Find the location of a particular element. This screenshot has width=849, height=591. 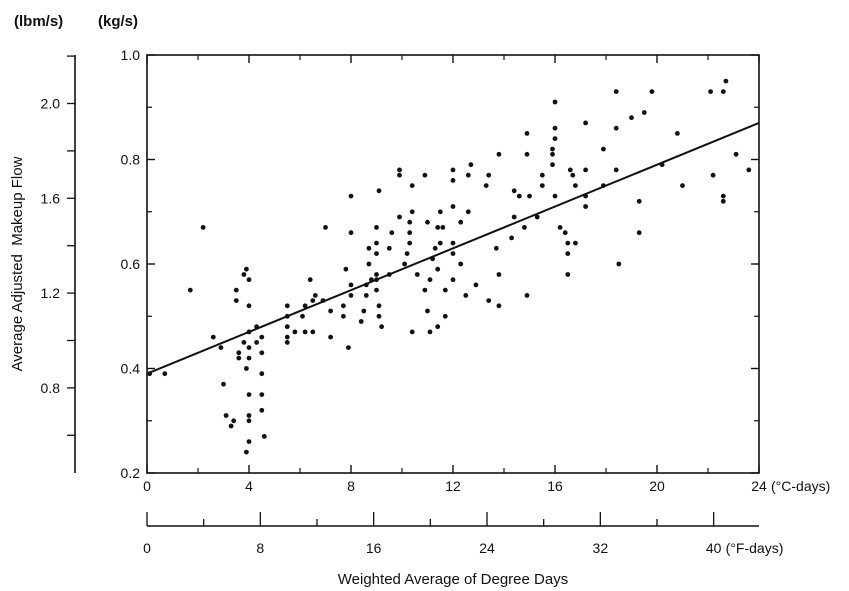

x2-tick-label: 40 is located at coordinates (714, 548).